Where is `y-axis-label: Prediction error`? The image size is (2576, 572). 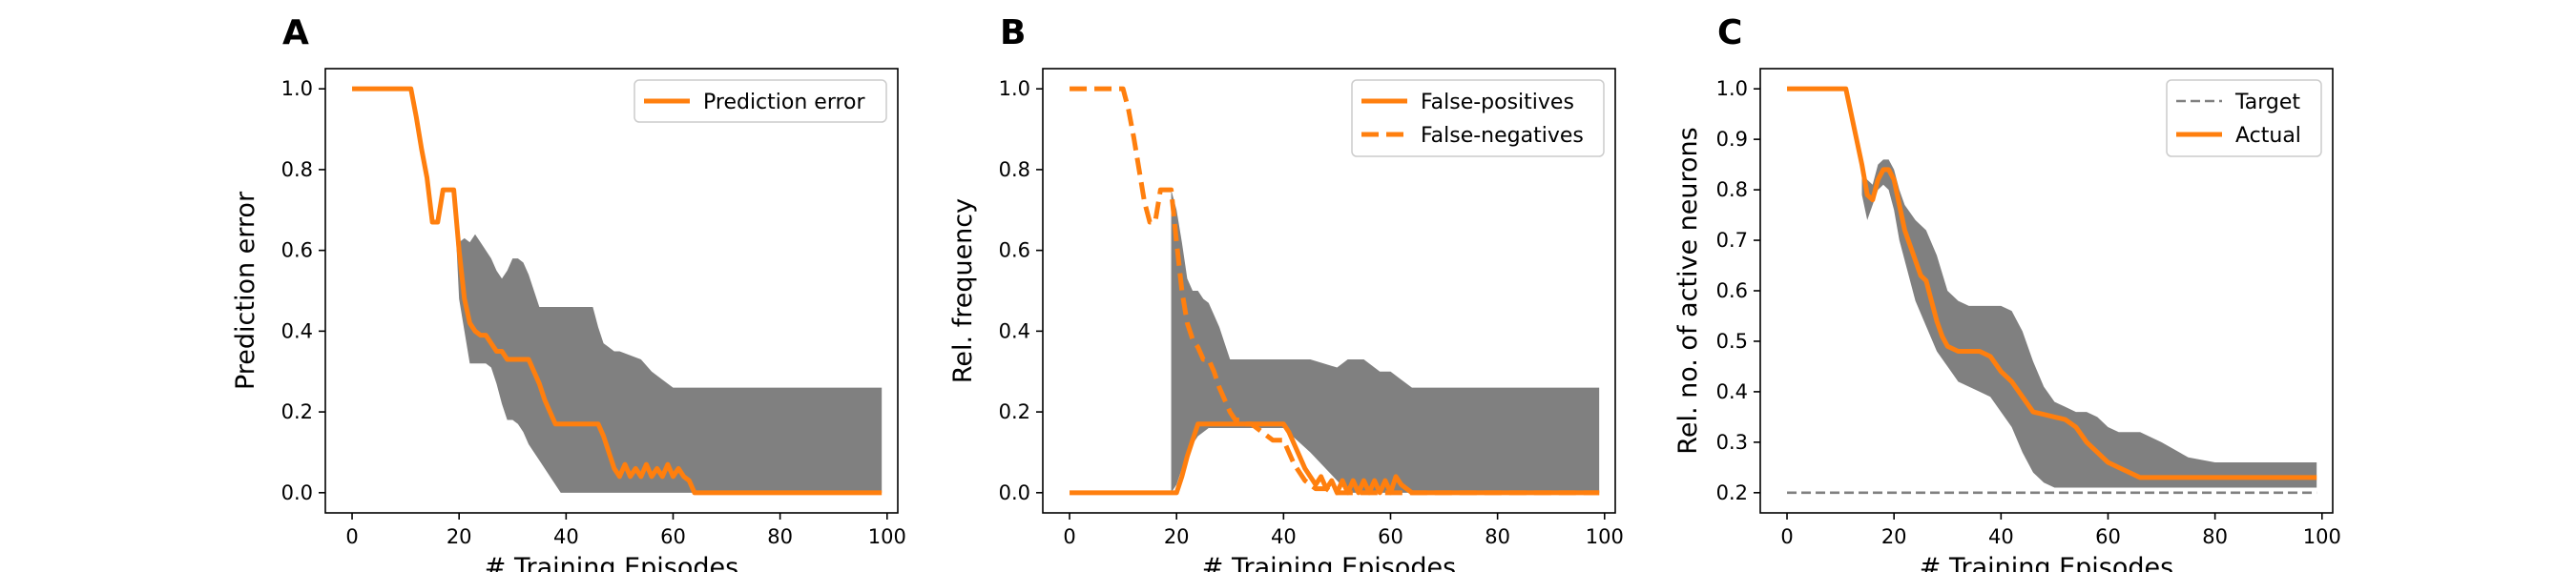 y-axis-label: Prediction error is located at coordinates (245, 290).